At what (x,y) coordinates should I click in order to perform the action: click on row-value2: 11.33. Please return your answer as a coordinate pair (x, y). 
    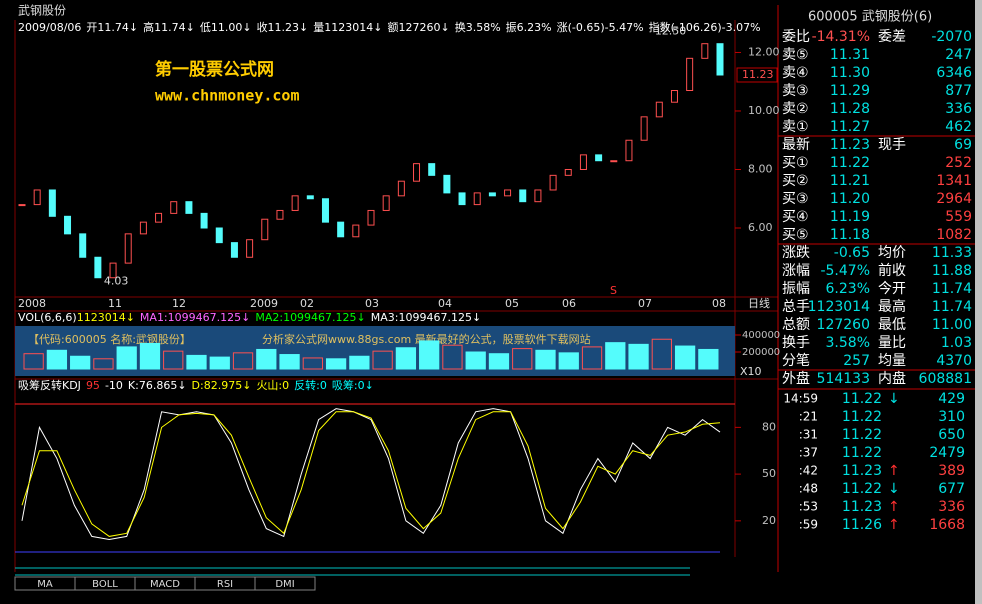
    Looking at the image, I should click on (952, 253).